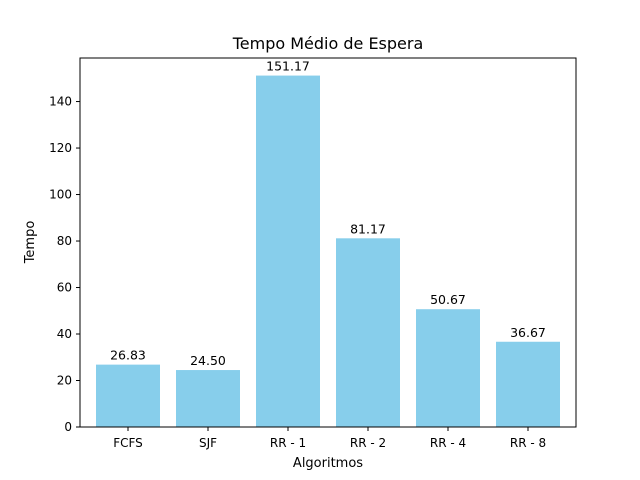 This screenshot has width=640, height=480. Describe the element at coordinates (328, 43) in the screenshot. I see `chart-title: Tempo Médio de Espera` at that location.